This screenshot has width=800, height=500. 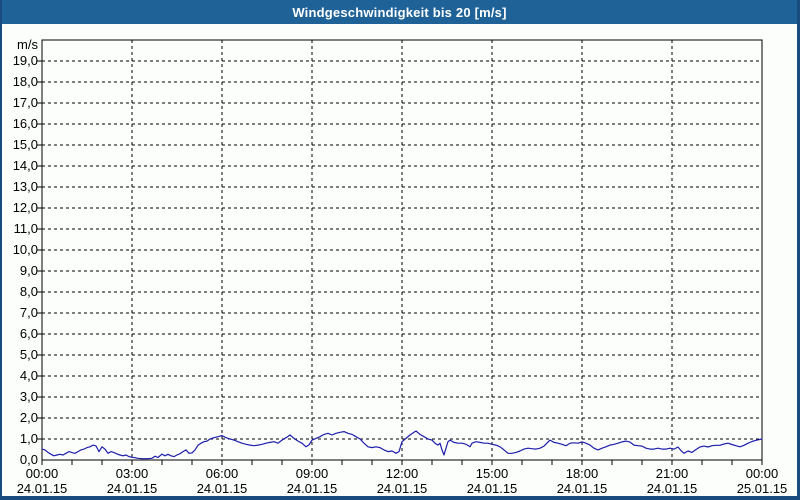 What do you see at coordinates (28, 396) in the screenshot?
I see `y-axis-tick-label: 3,0` at bounding box center [28, 396].